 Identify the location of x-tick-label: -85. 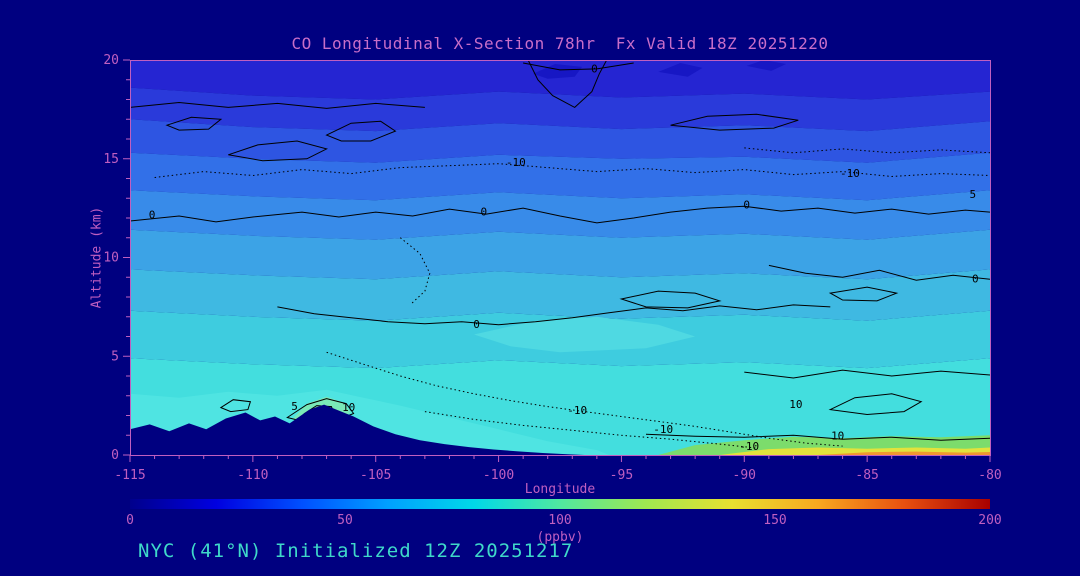
(866, 475).